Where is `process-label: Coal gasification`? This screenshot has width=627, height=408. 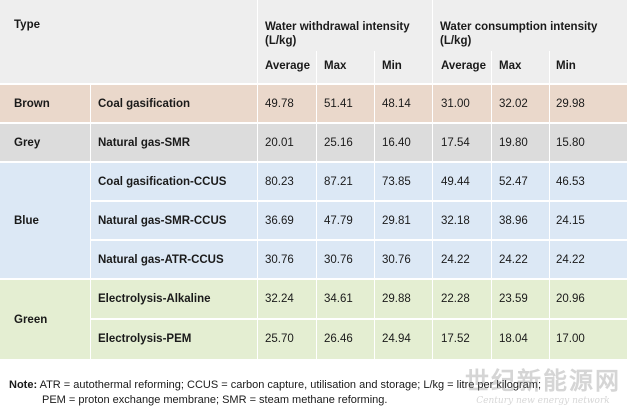 process-label: Coal gasification is located at coordinates (144, 104).